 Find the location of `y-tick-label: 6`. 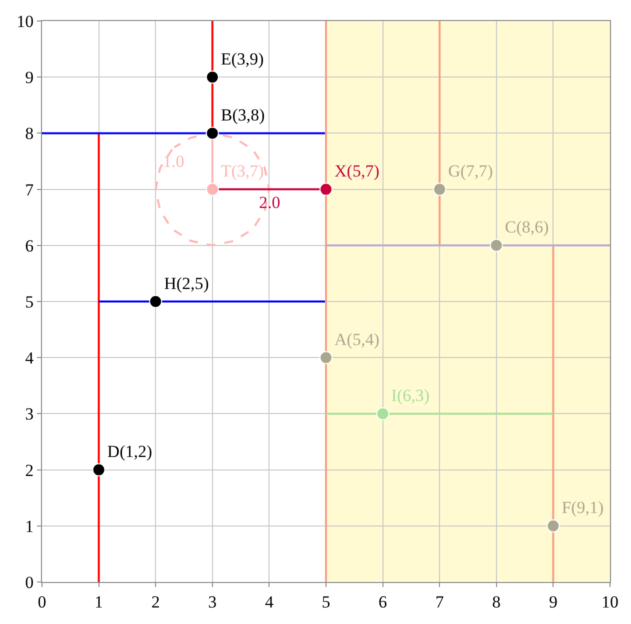

y-tick-label: 6 is located at coordinates (29, 246).